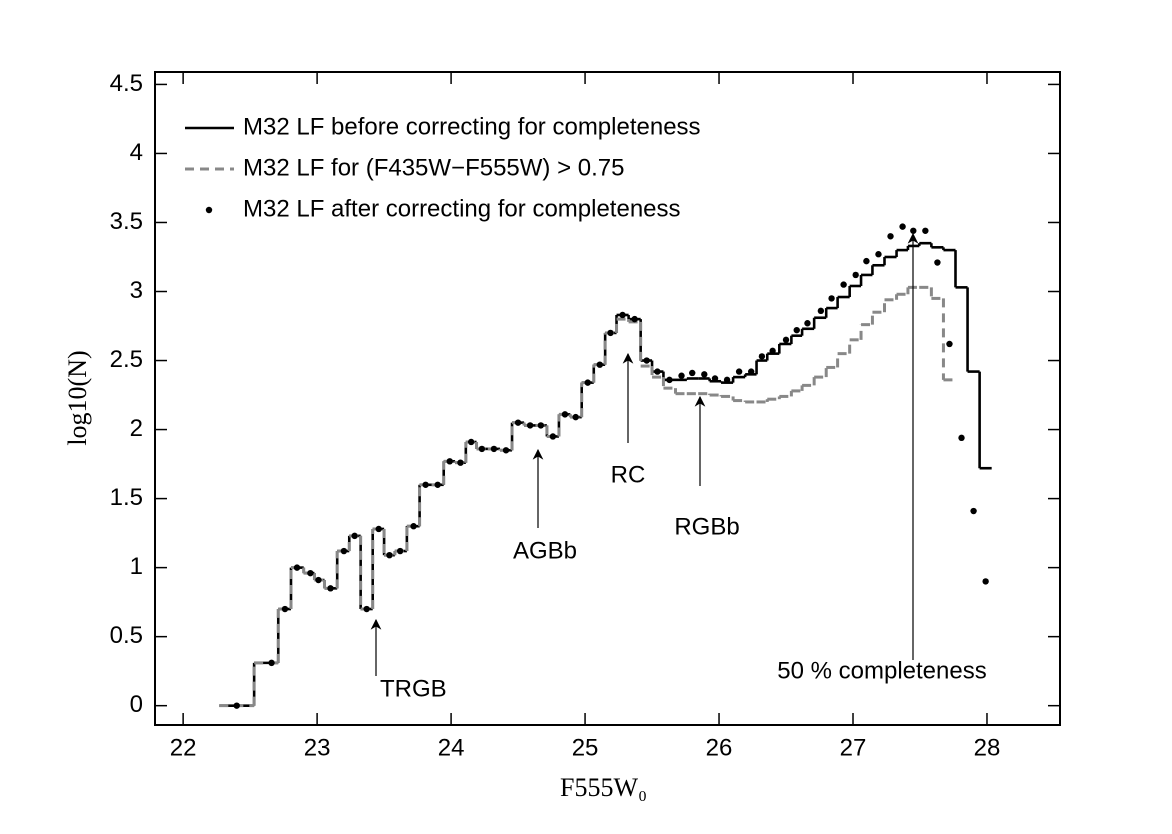 The width and height of the screenshot is (1172, 834). What do you see at coordinates (136, 428) in the screenshot?
I see `y-tick-label: 2` at bounding box center [136, 428].